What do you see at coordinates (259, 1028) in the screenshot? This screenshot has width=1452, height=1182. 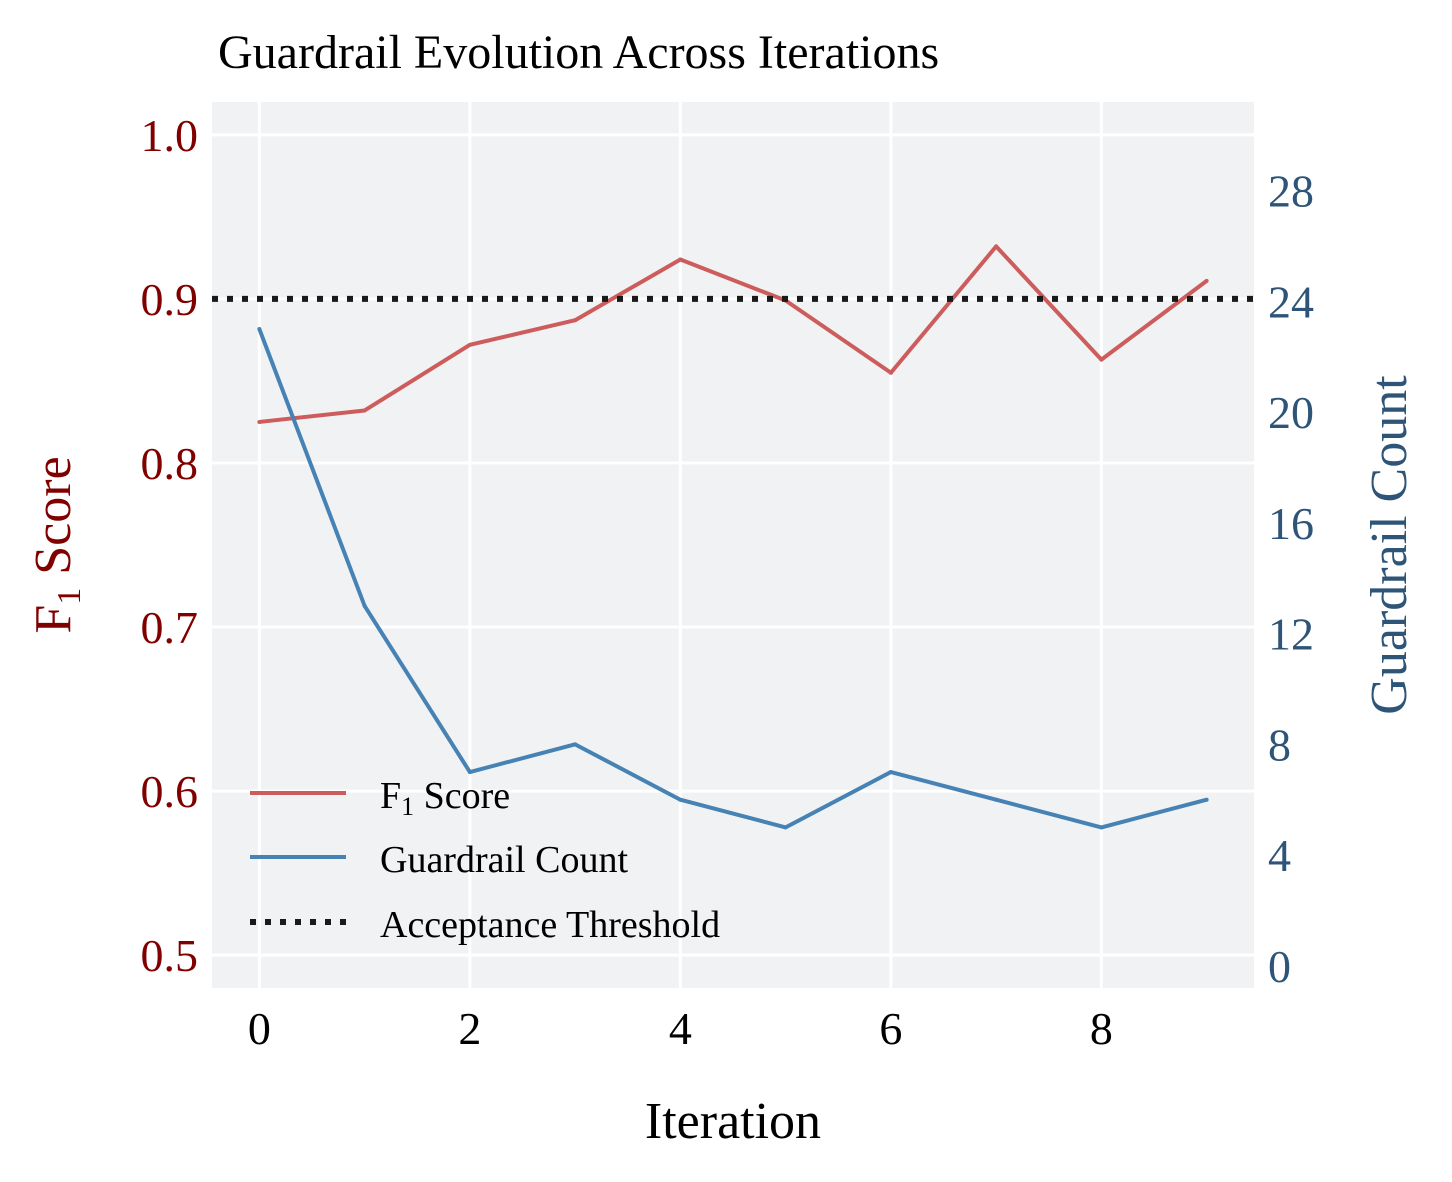 I see `x-tick-label: 0` at bounding box center [259, 1028].